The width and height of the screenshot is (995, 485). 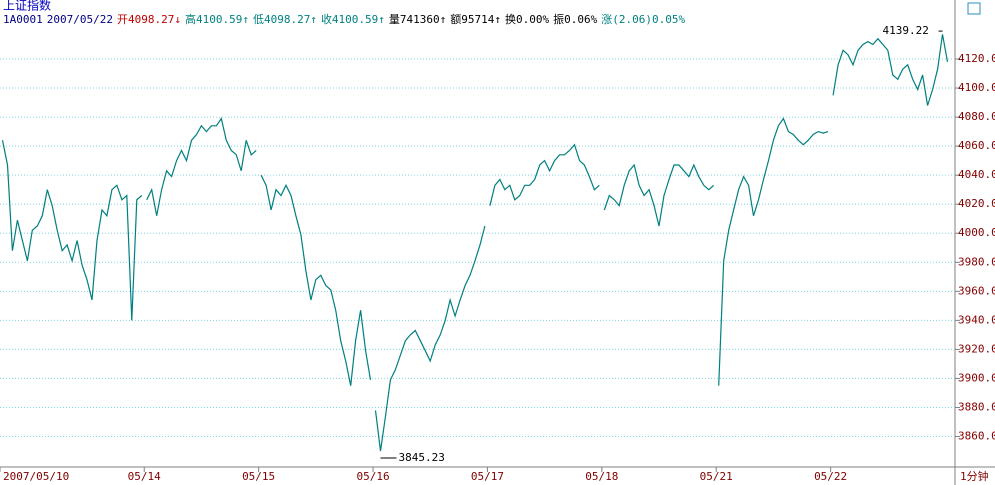 What do you see at coordinates (575, 19) in the screenshot?
I see `quote-item: 振0.06%` at bounding box center [575, 19].